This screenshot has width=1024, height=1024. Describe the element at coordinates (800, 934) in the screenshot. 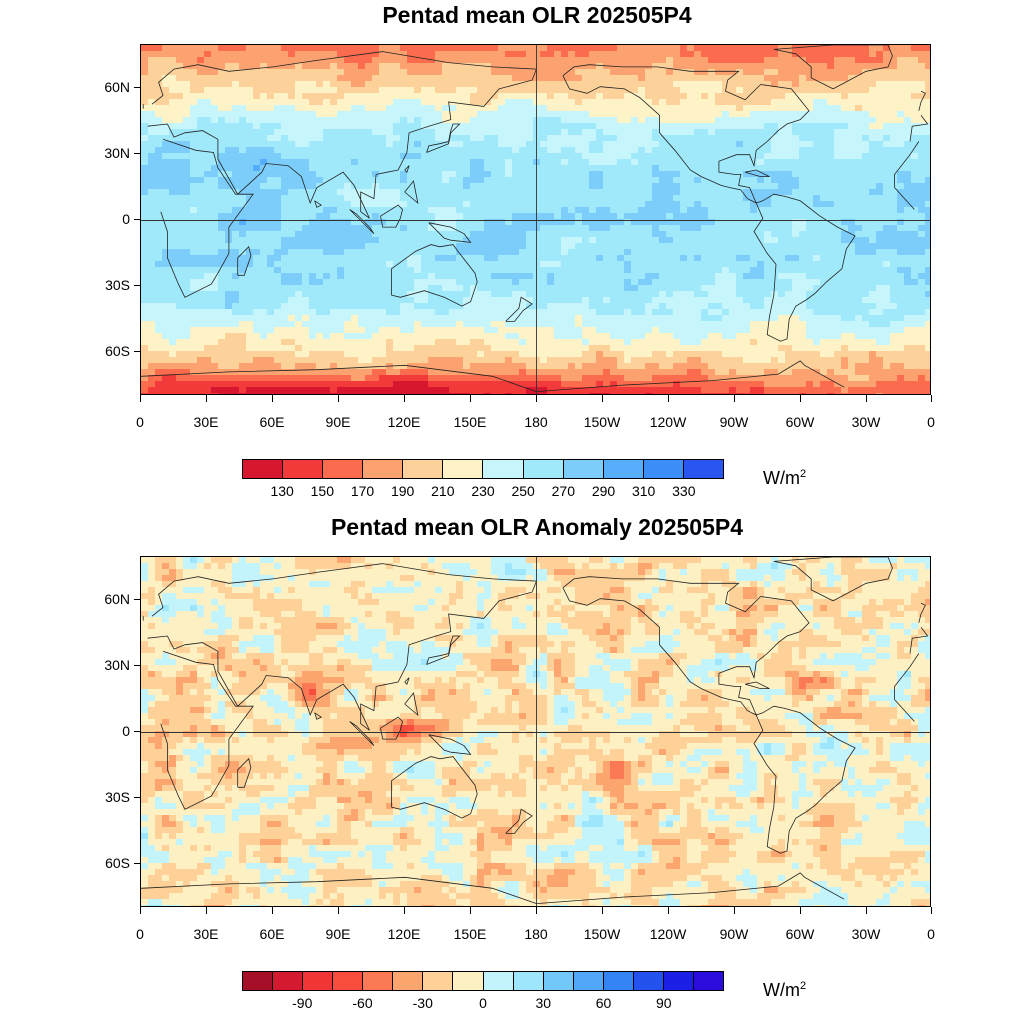

I see `lon-tick-label: 60W` at that location.